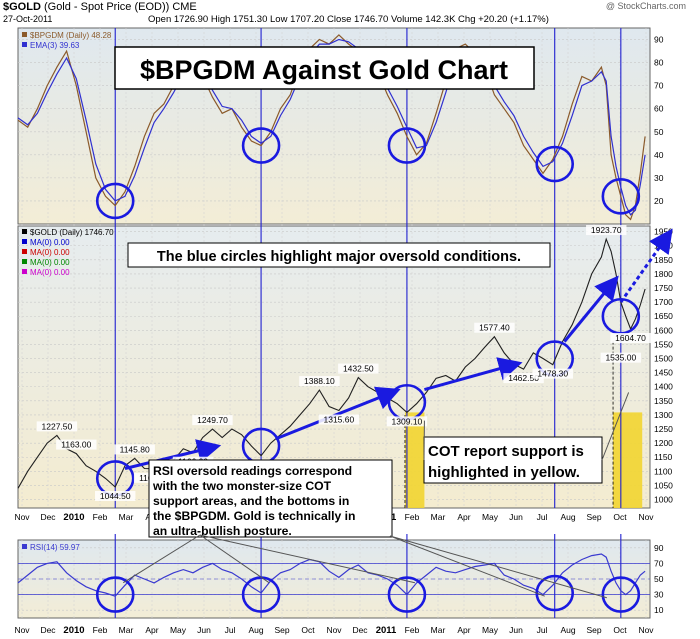 The image size is (700, 639). I want to click on x-tick-label-bottom: Jun, so click(516, 630).